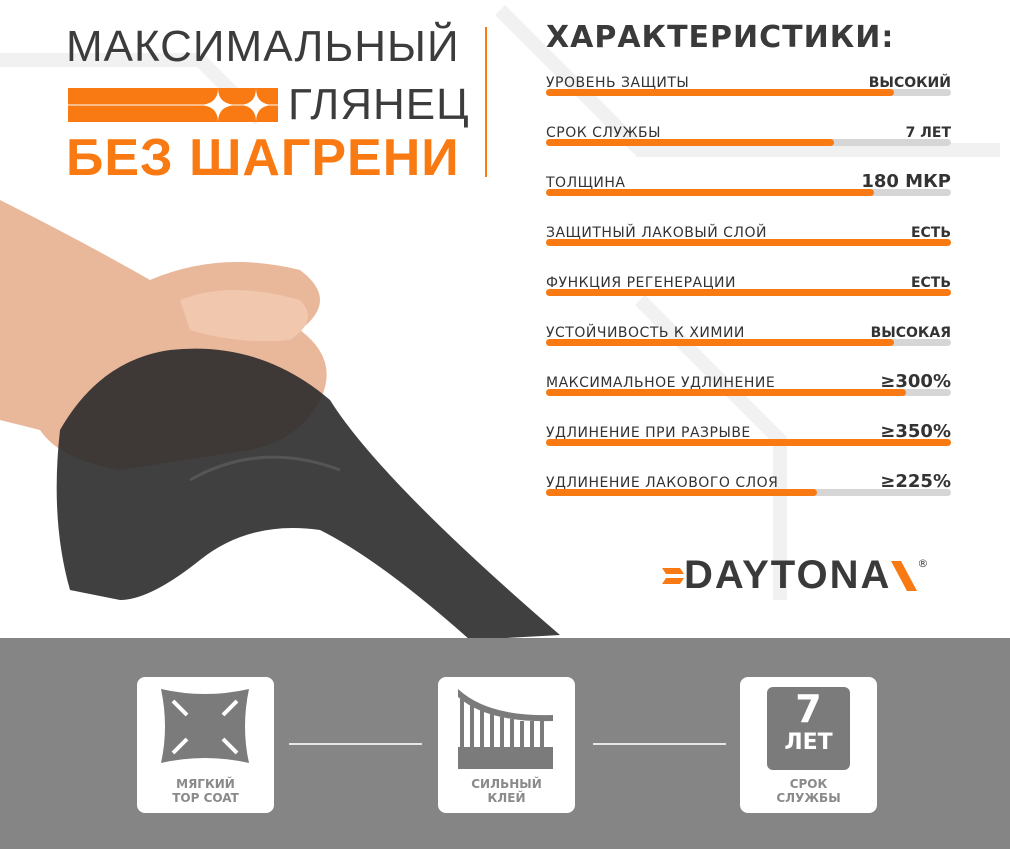 The width and height of the screenshot is (1010, 849). What do you see at coordinates (379, 104) in the screenshot?
I see `headline-line2: ГЛЯНЕЦ` at bounding box center [379, 104].